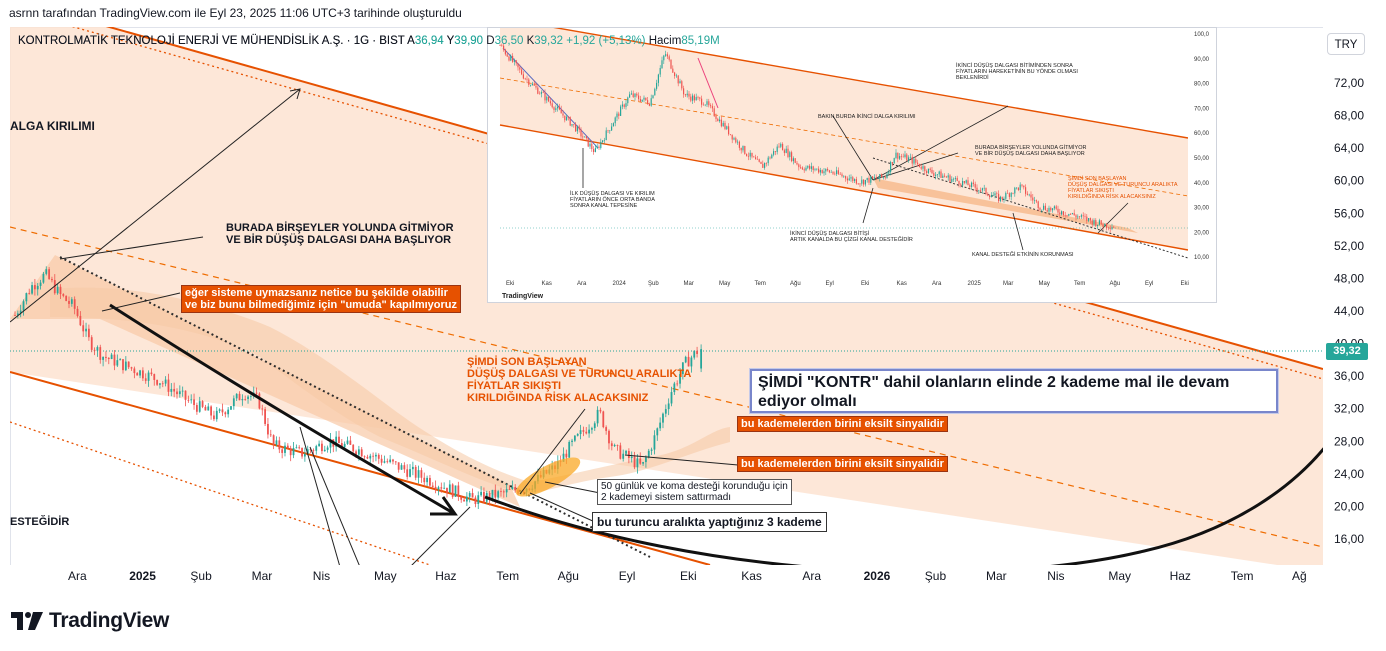 The image size is (1386, 651). Describe the element at coordinates (507, 576) in the screenshot. I see `time-tick-label: Tem` at that location.